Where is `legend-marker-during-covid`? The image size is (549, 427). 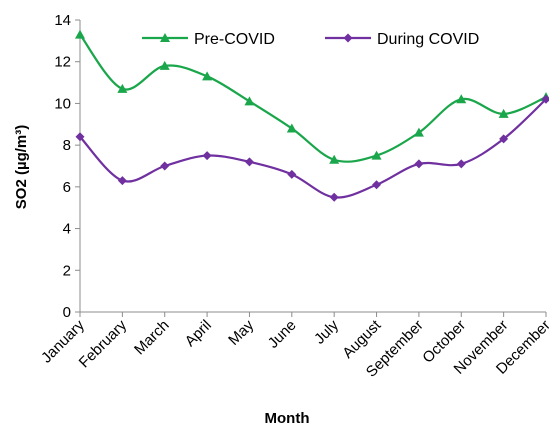
legend-marker-during-covid is located at coordinates (348, 38).